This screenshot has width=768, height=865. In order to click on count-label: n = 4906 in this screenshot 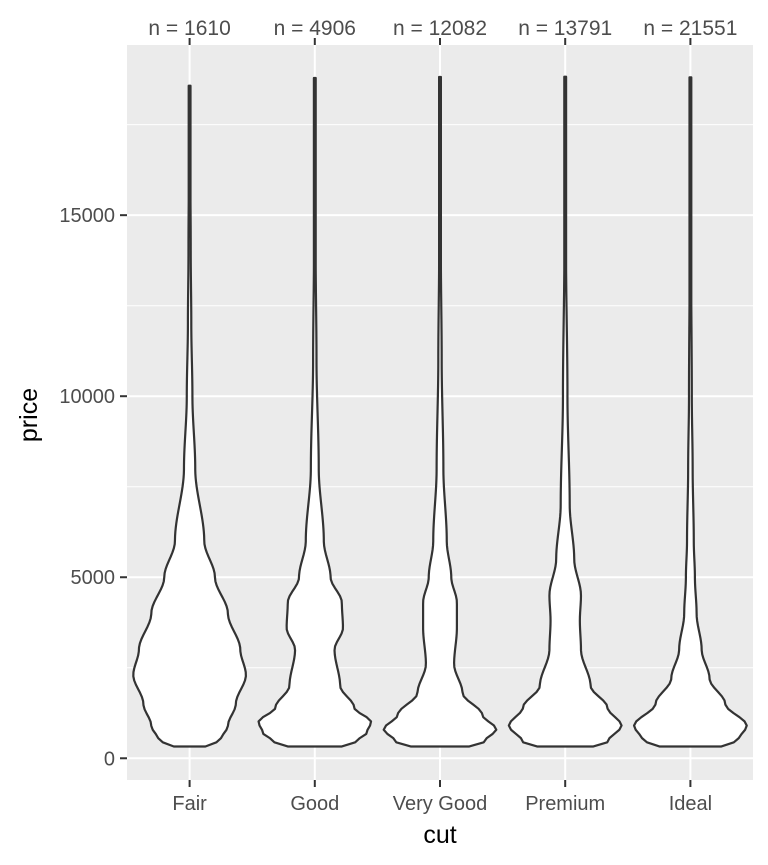, I will do `click(315, 28)`.